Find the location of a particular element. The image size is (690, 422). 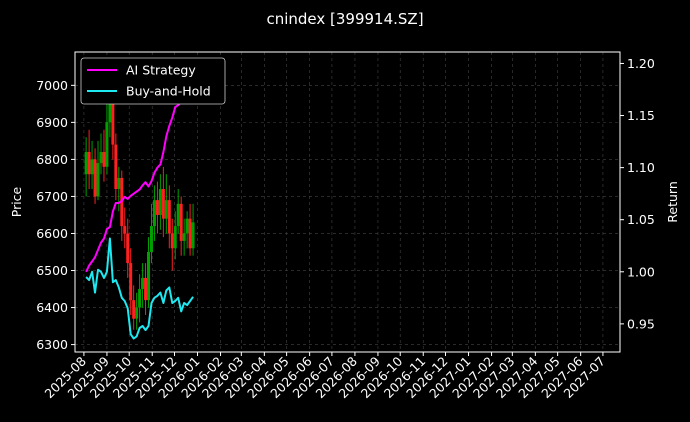

y-tick-label: 6600 is located at coordinates (52, 233).